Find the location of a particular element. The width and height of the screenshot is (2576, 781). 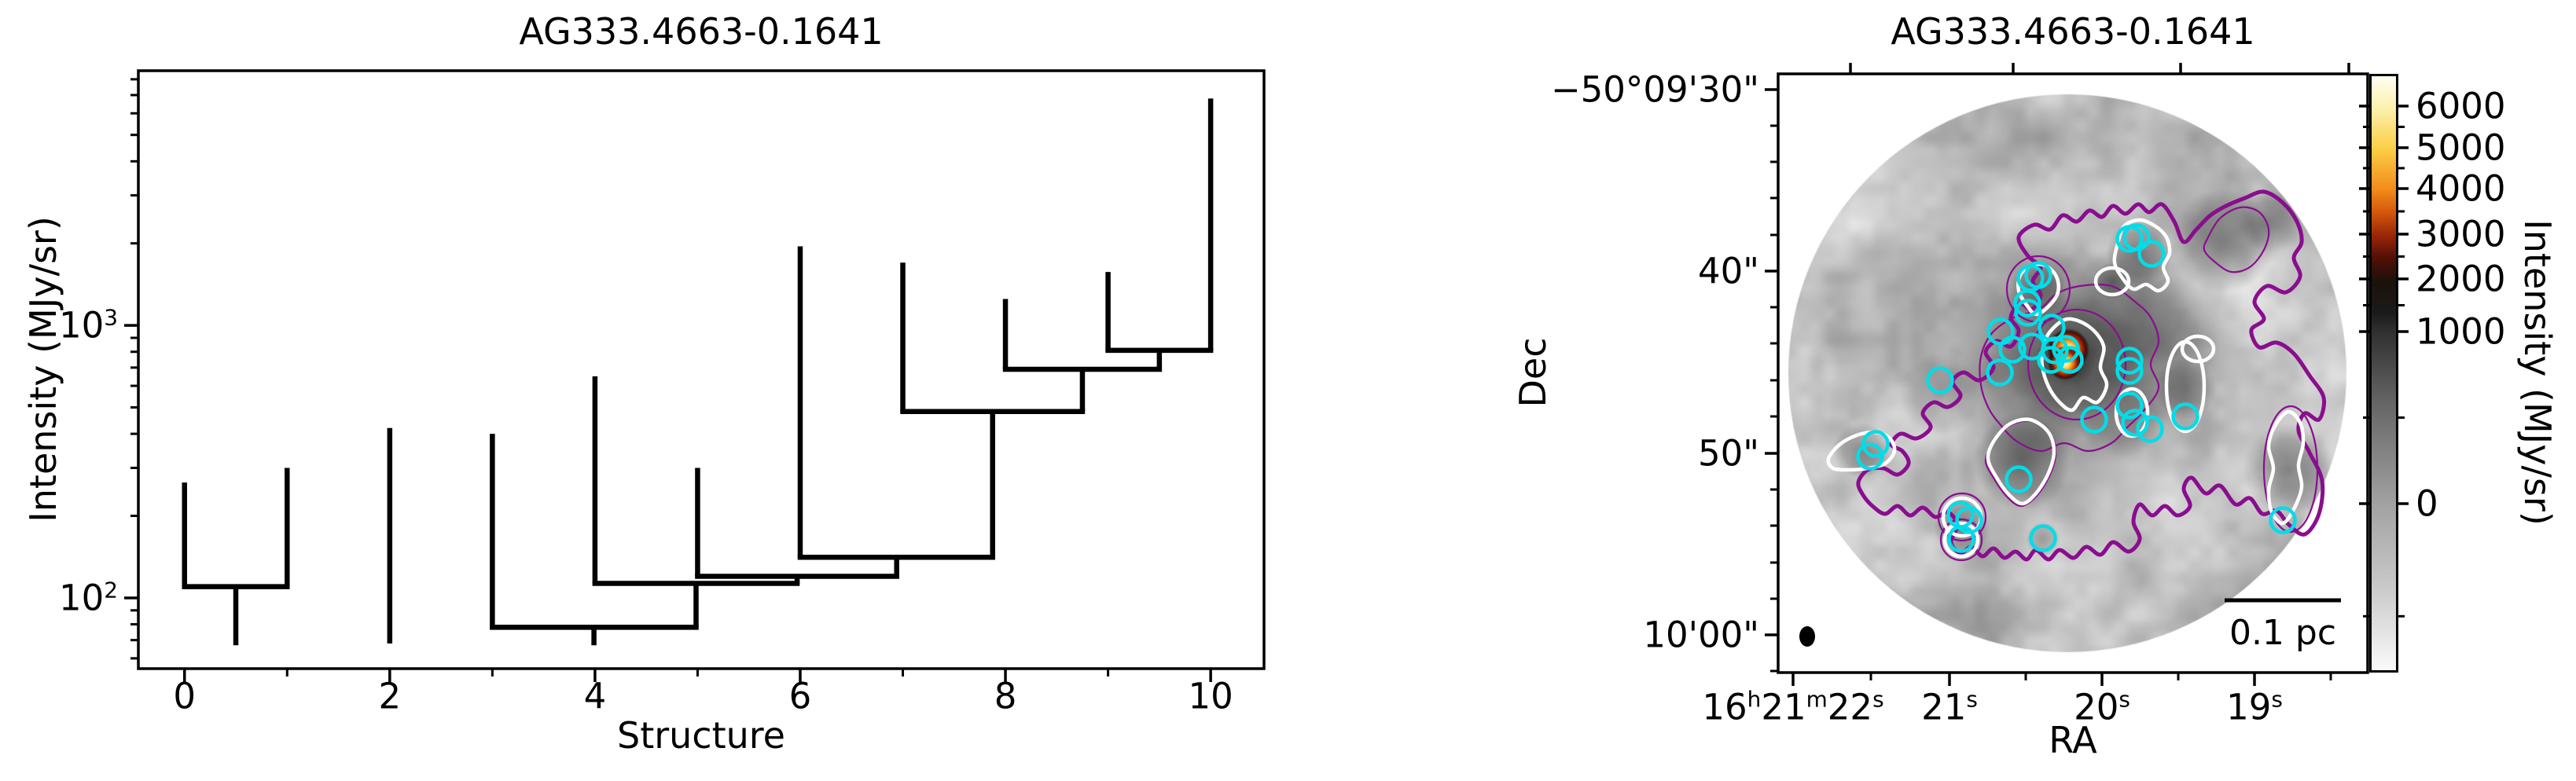

colorbar-tick-label: 0 is located at coordinates (2427, 503).